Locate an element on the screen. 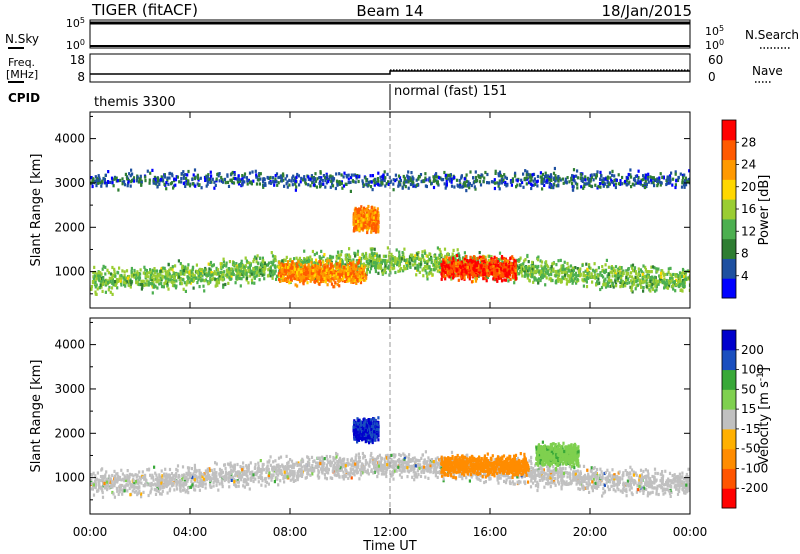 Image resolution: width=800 pixels, height=554 pixels. nsearch-tick-bottom: 100 is located at coordinates (714, 45).